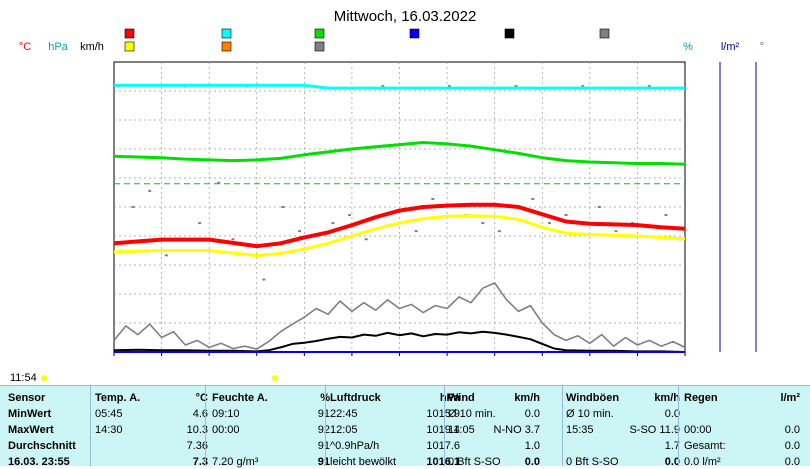 The width and height of the screenshot is (810, 469). I want to click on stats-cell: 1017.6, so click(443, 446).